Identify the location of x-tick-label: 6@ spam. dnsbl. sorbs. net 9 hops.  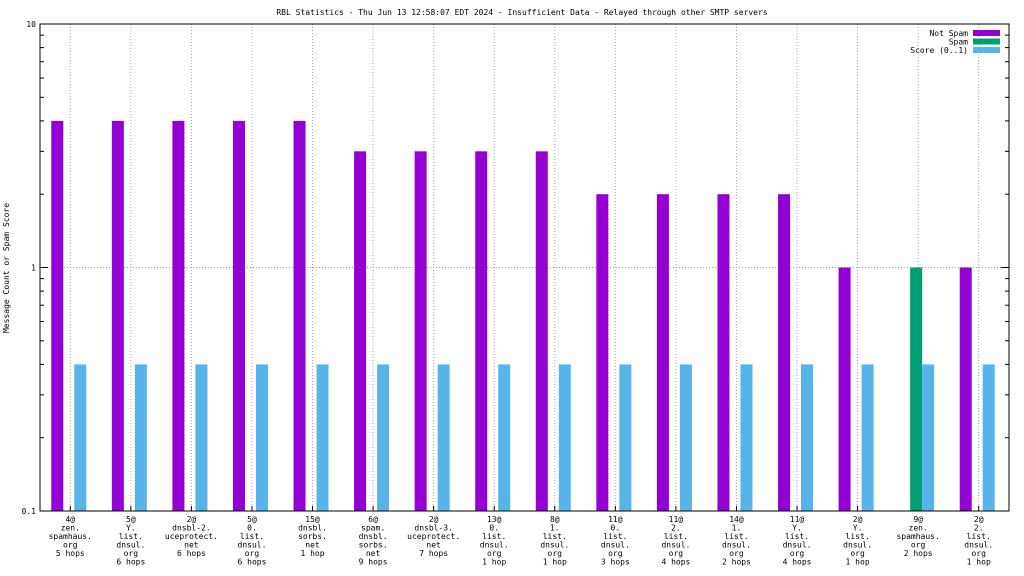
(373, 541).